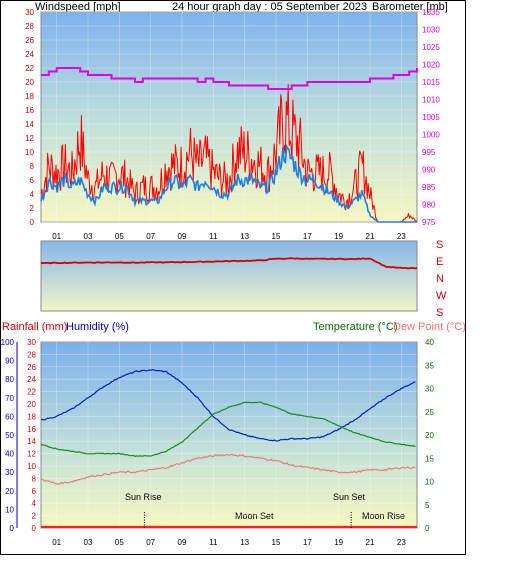 Image resolution: width=529 pixels, height=563 pixels. What do you see at coordinates (9, 435) in the screenshot?
I see `humidity-y-tick-label: 50` at bounding box center [9, 435].